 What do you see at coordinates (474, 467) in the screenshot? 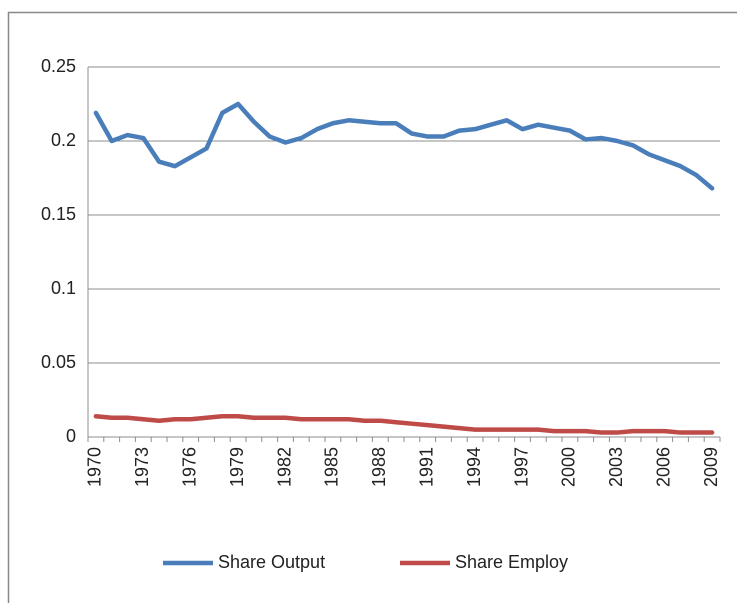
I see `x-tick-label: 1994` at bounding box center [474, 467].